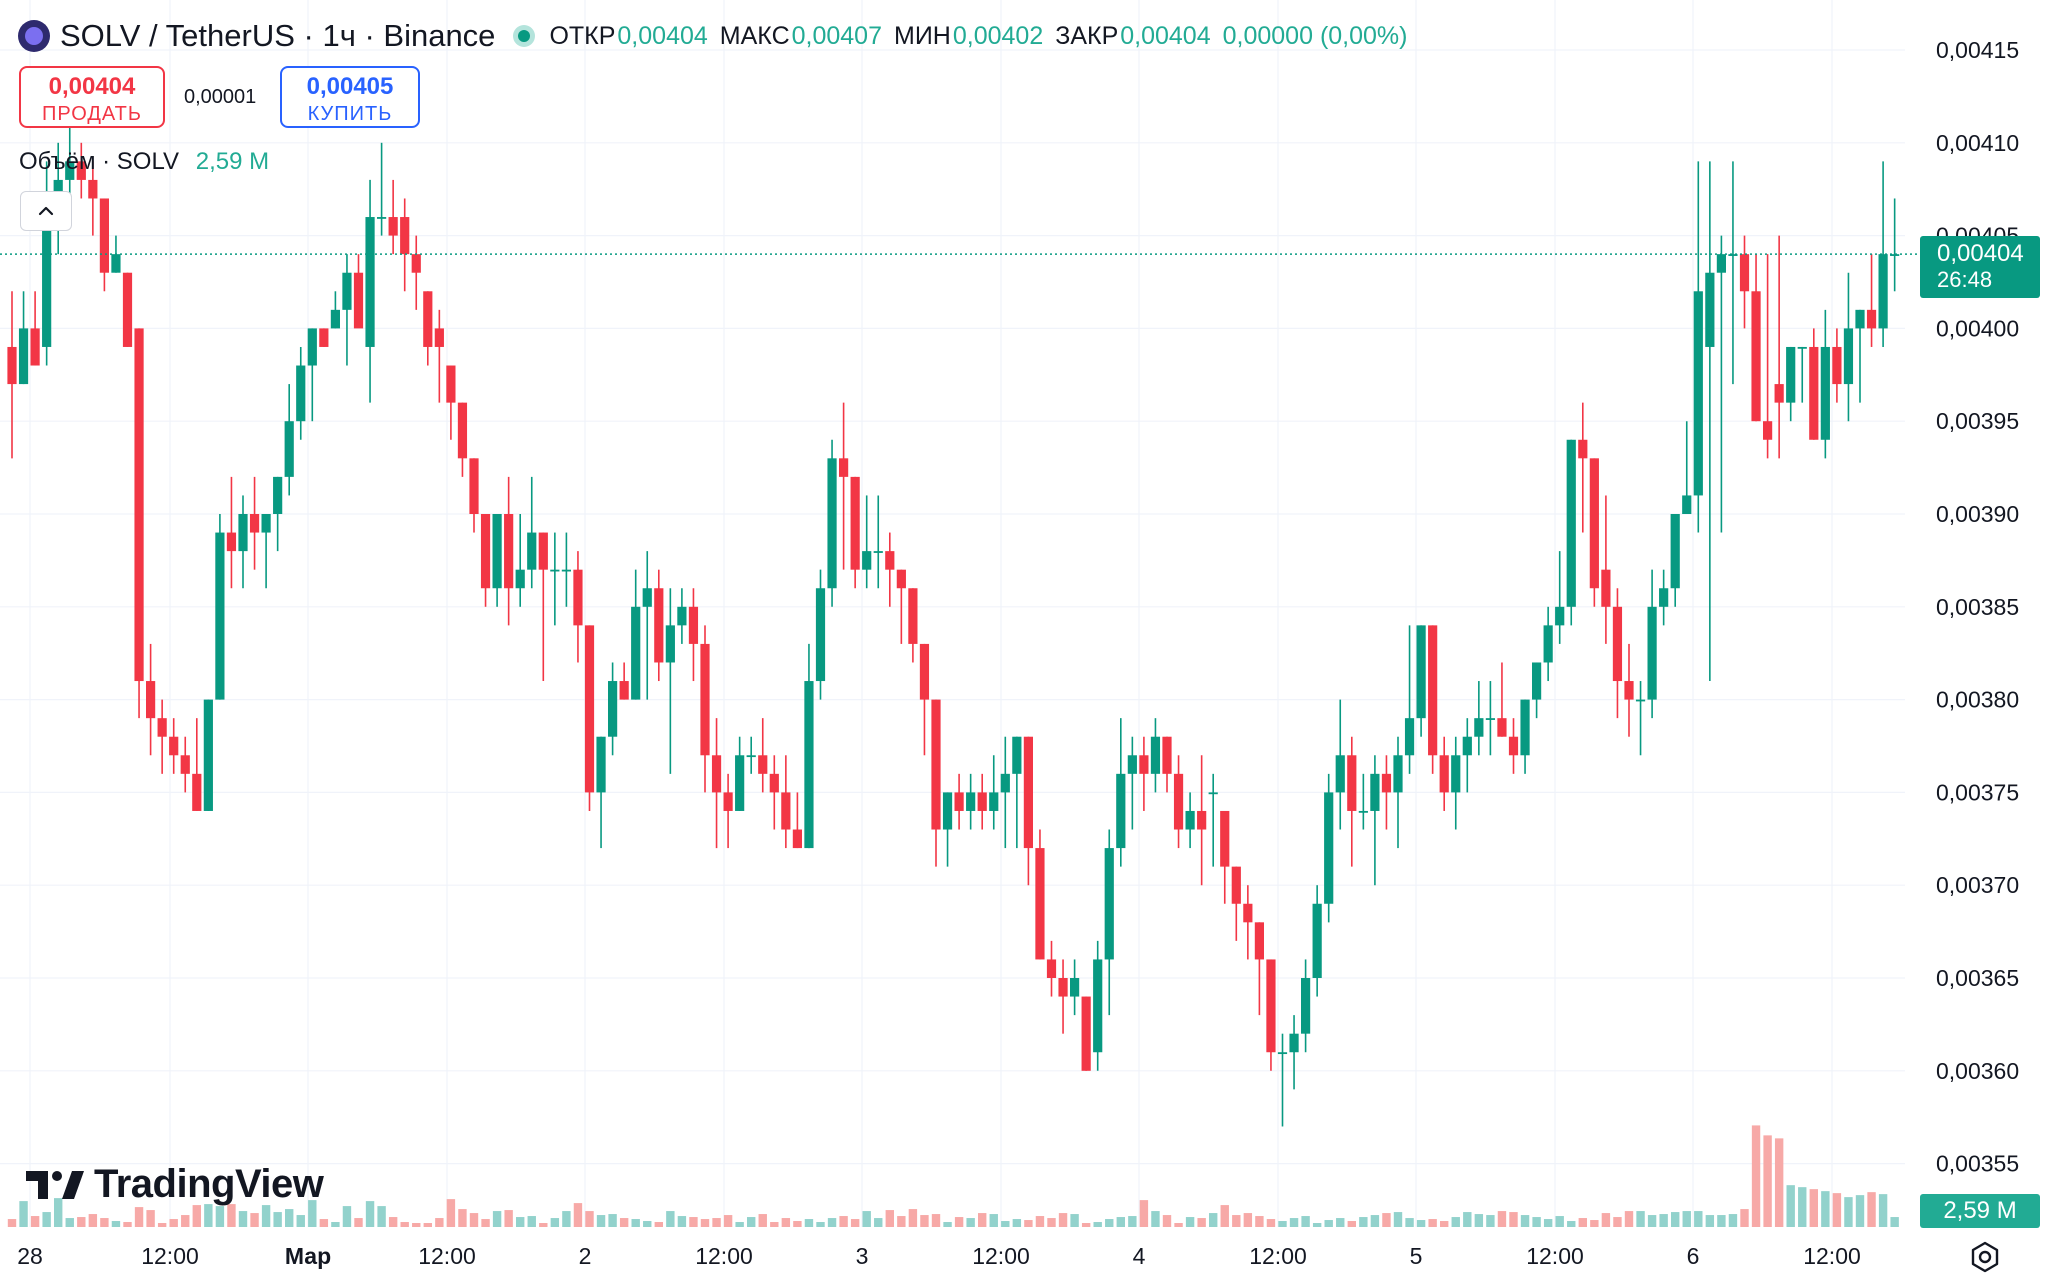 The image size is (2048, 1288). Describe the element at coordinates (1980, 253) in the screenshot. I see `current-price-label: 0,00404` at that location.